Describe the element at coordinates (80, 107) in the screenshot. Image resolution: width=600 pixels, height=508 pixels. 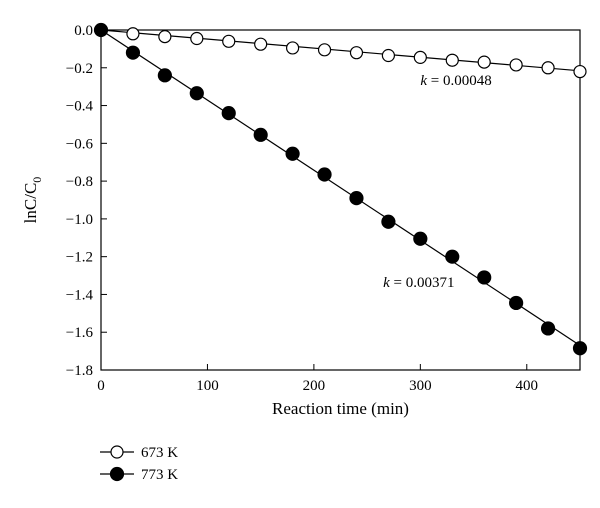
I see `y-tick-label: −0.4` at that location.